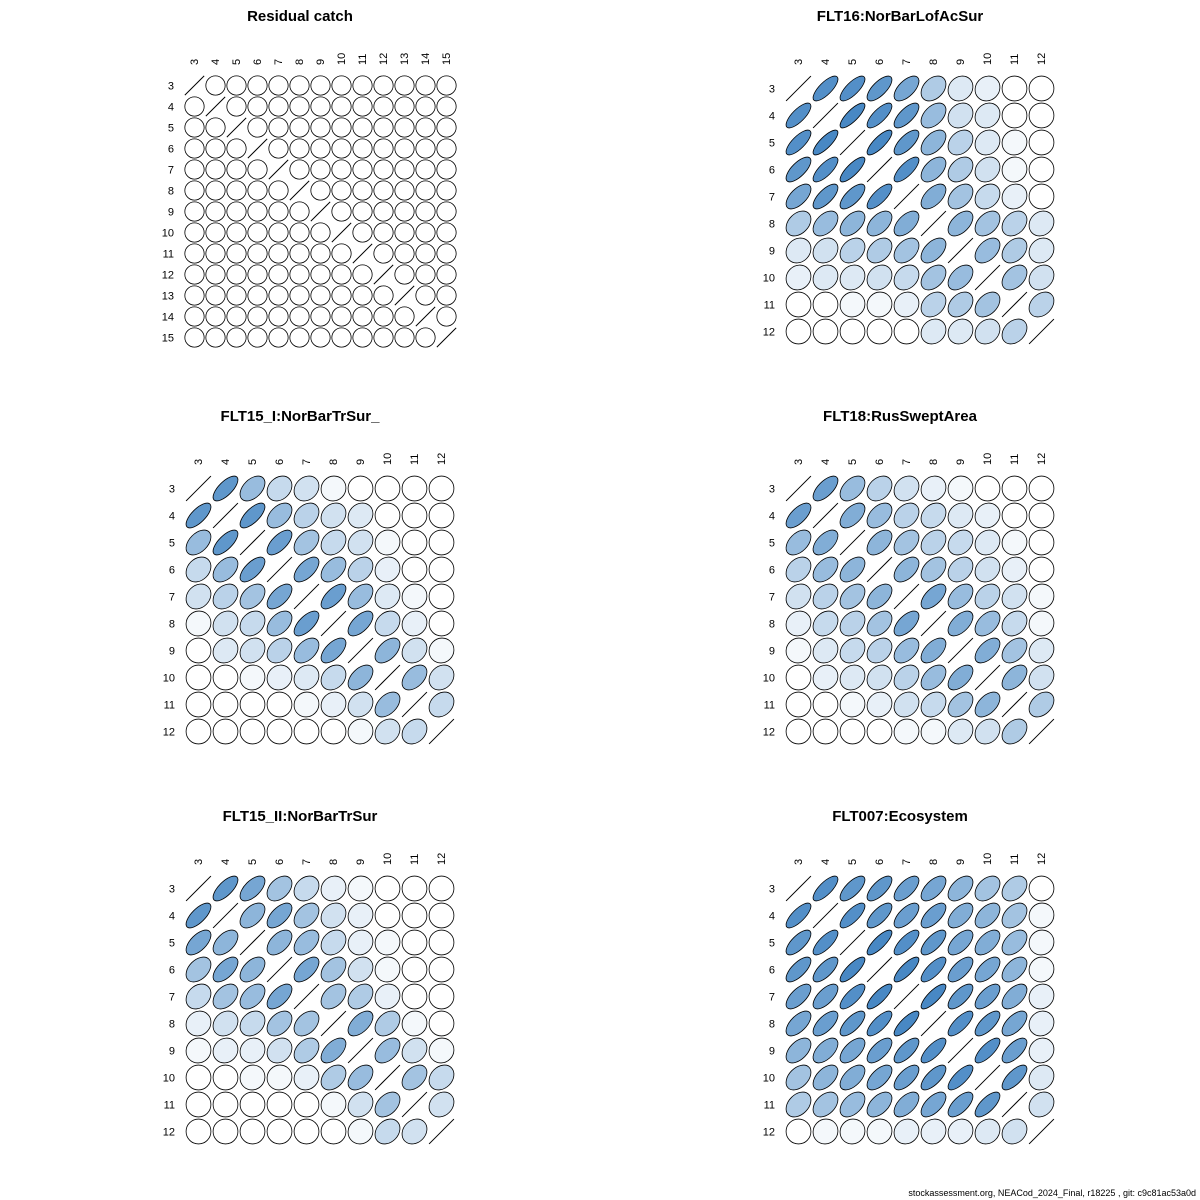 This screenshot has width=1200, height=1200. Describe the element at coordinates (961, 62) in the screenshot. I see `age-label-top: 9` at that location.